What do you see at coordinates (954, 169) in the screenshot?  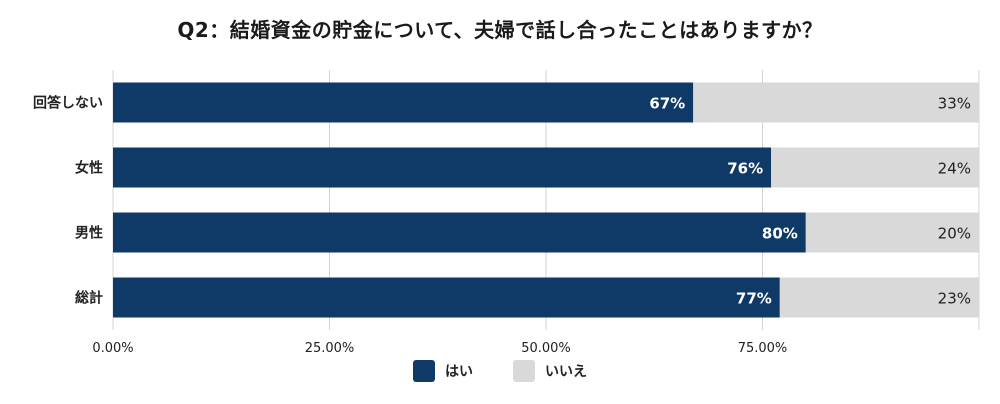 I see `data-label-no: 24%` at bounding box center [954, 169].